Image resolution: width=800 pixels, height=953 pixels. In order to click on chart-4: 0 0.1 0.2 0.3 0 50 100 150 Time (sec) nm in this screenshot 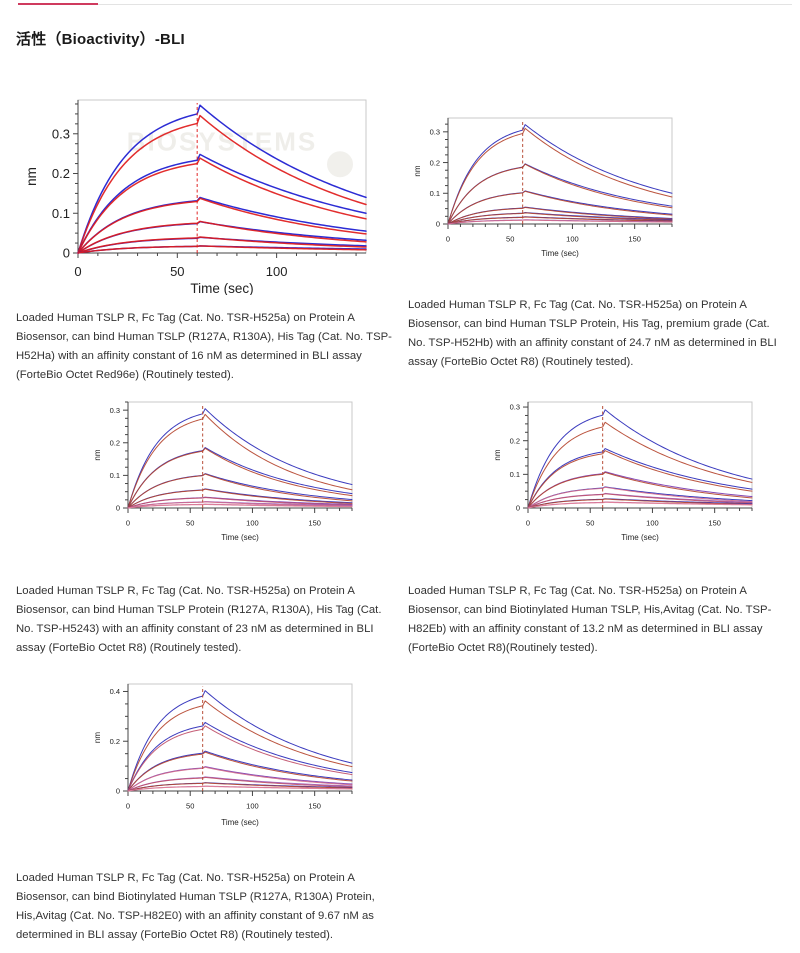, I will do `click(598, 467)`.